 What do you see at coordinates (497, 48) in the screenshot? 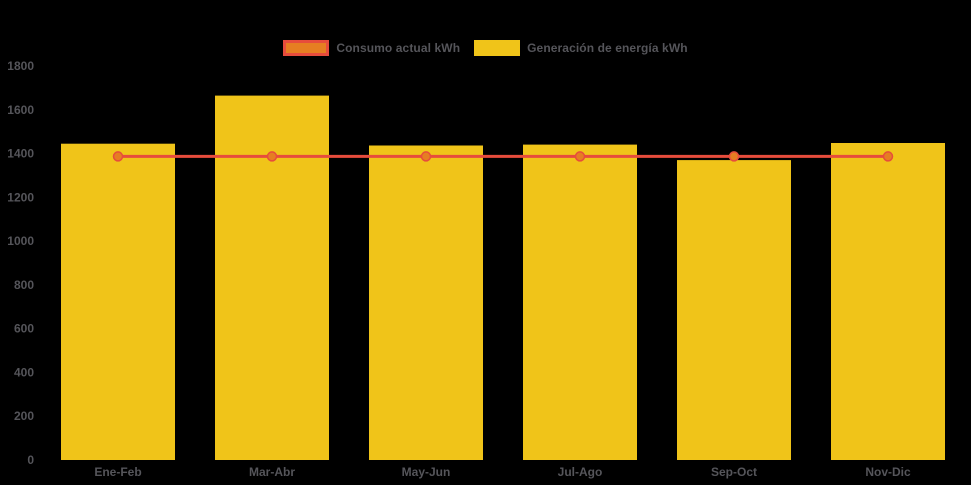
I see `generacion-bar-swatch-icon` at bounding box center [497, 48].